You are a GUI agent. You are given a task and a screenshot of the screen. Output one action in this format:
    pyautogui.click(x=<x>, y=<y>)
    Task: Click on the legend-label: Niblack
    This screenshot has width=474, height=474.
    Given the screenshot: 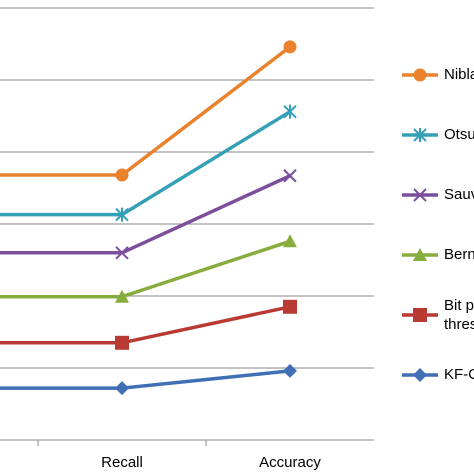 What is the action you would take?
    pyautogui.click(x=459, y=74)
    